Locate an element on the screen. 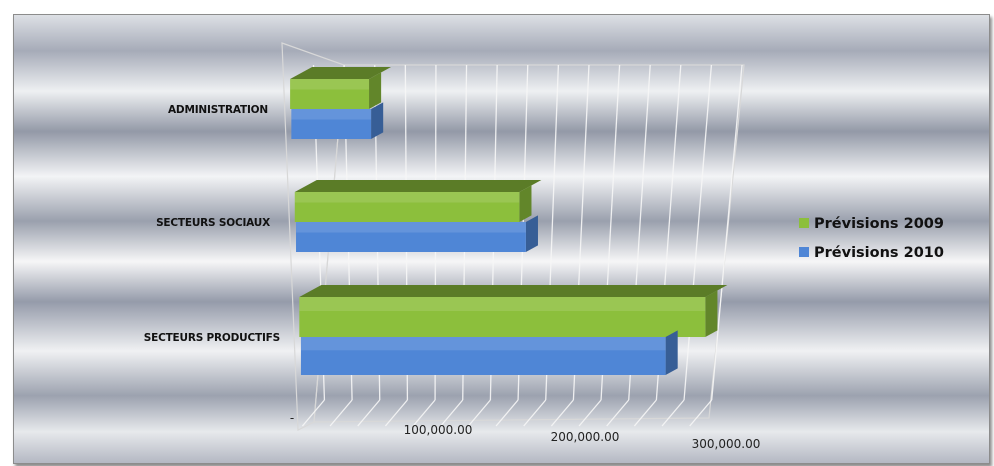 Image resolution: width=994 pixels, height=466 pixels. legend-label: Prévisions 2010 is located at coordinates (879, 253).